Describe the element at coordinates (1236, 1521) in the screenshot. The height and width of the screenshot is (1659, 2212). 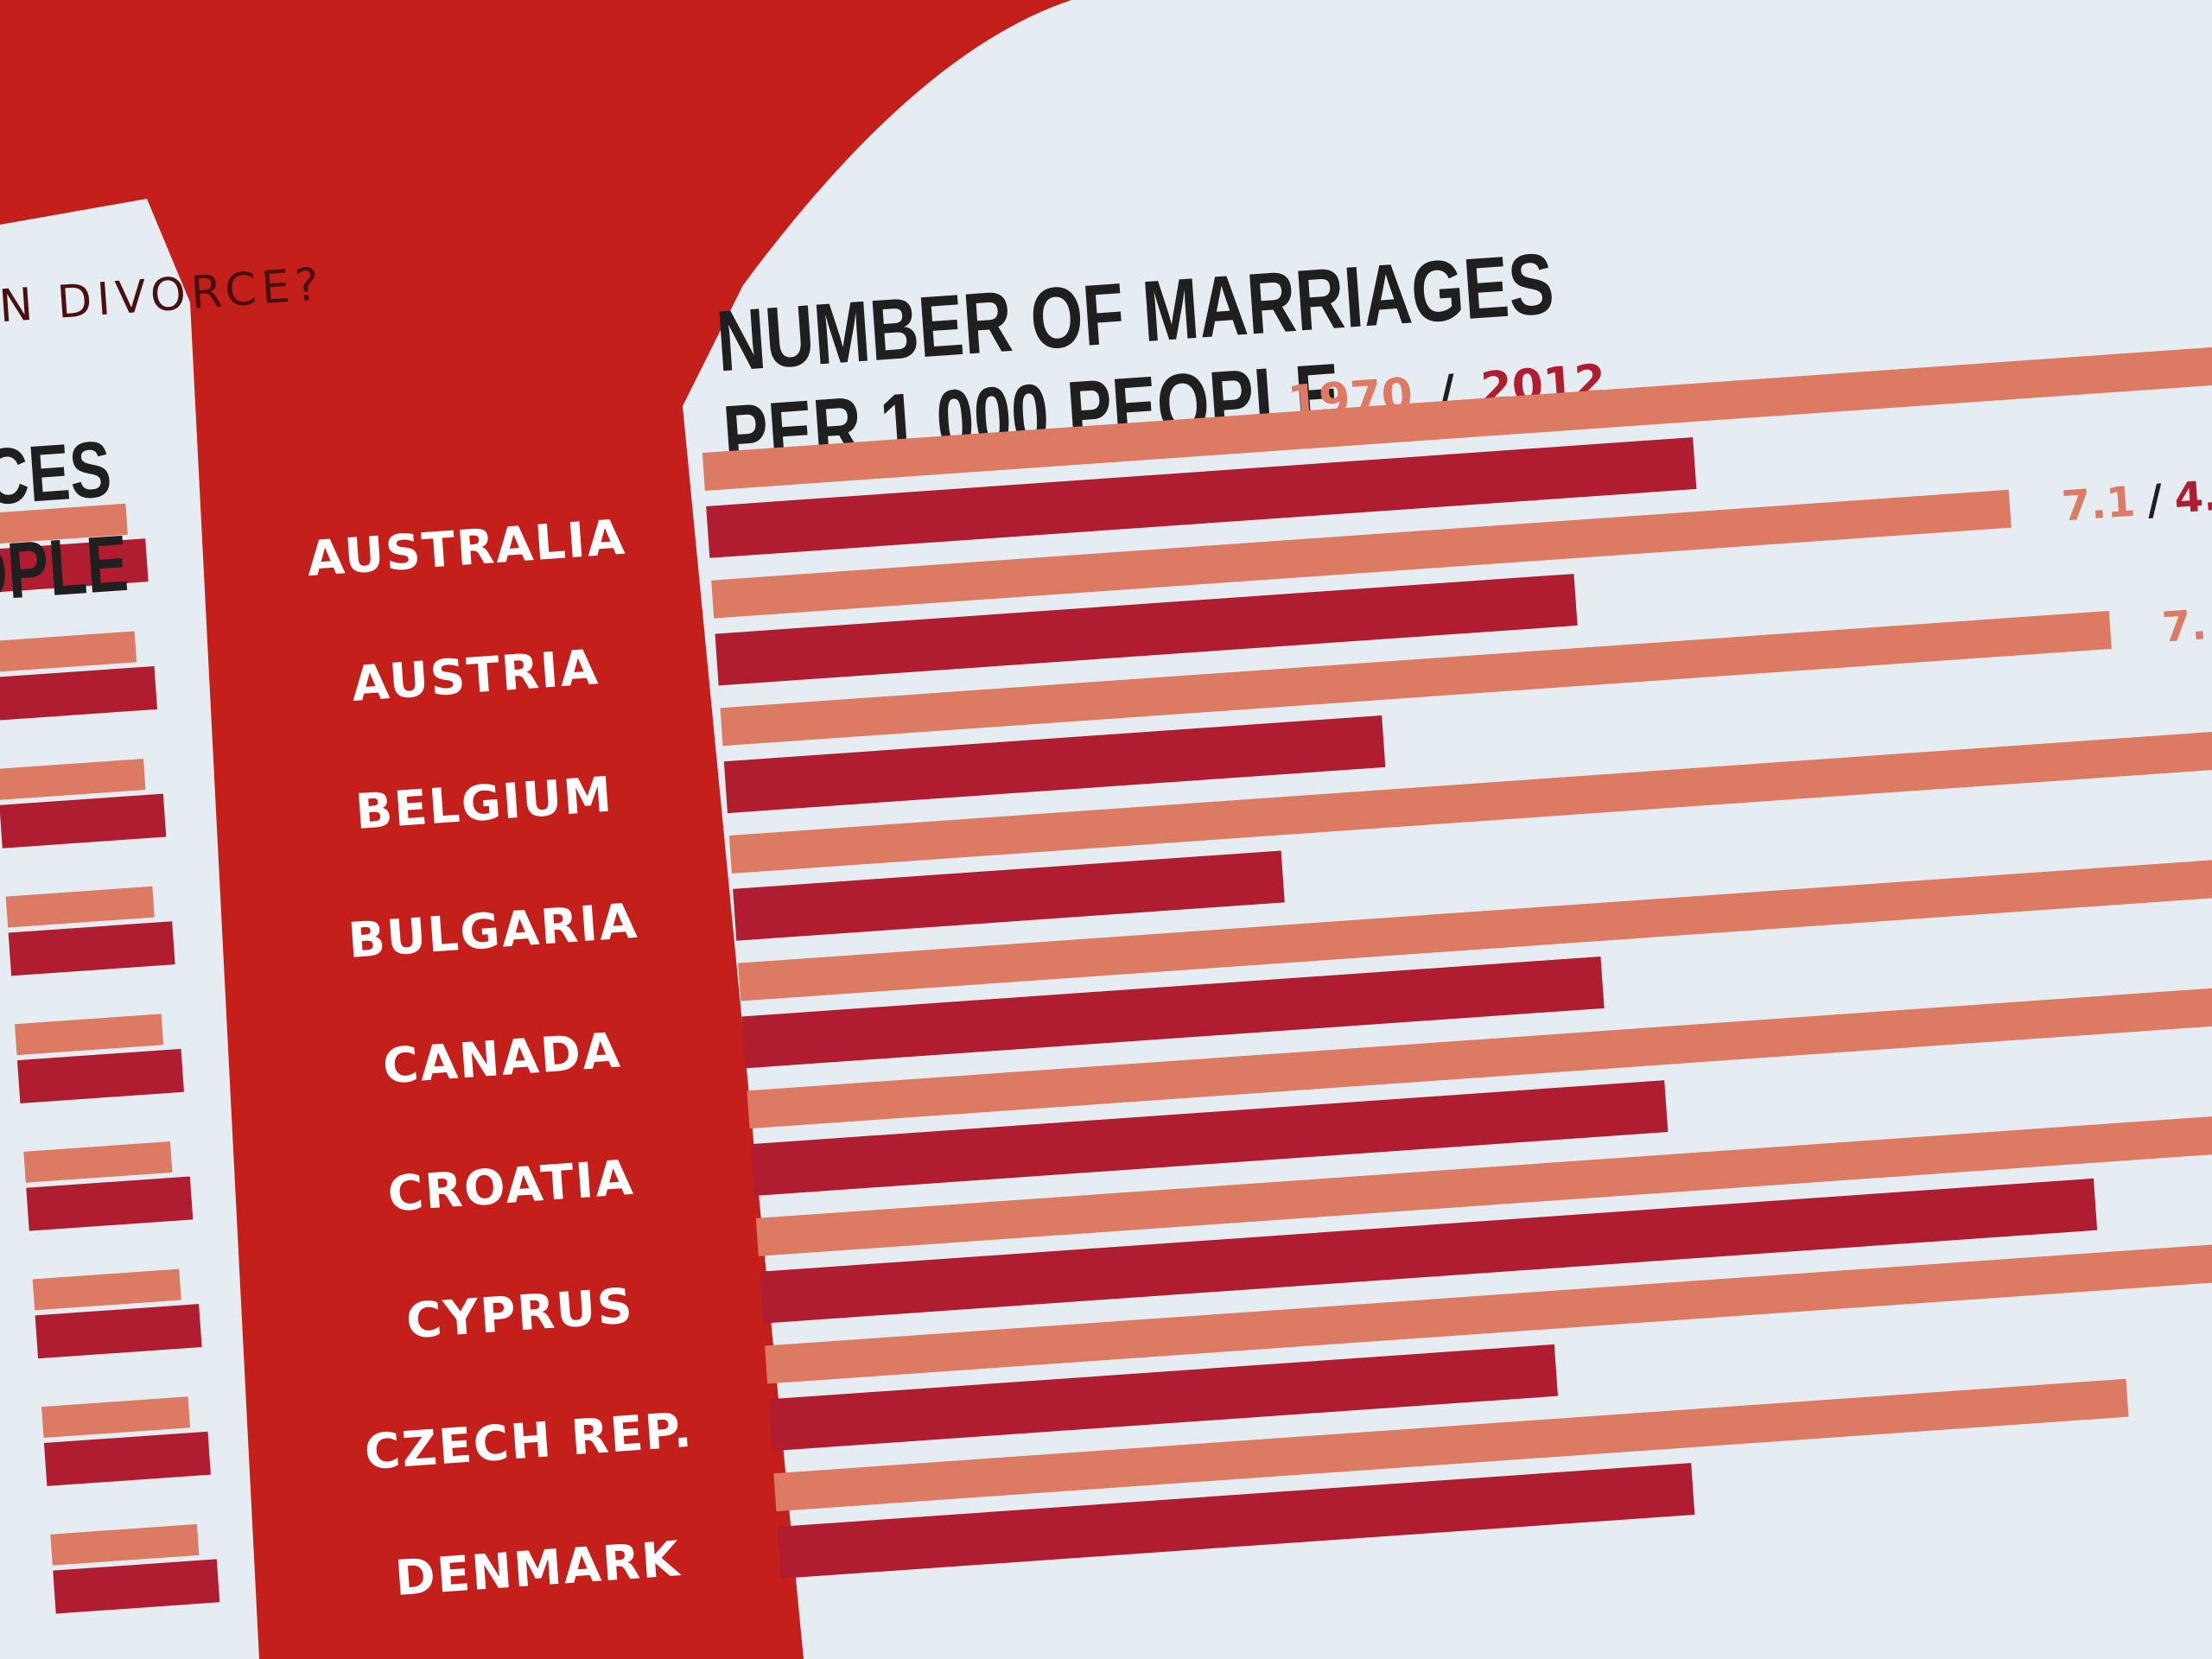
I see `bar-2012-denmark` at that location.